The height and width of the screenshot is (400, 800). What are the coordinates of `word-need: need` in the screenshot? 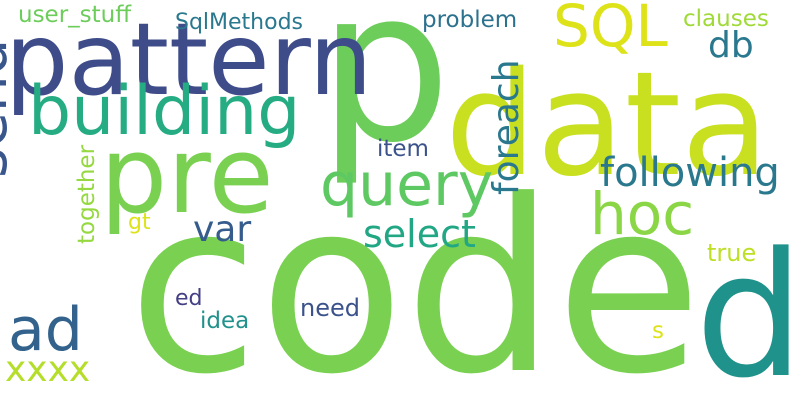 It's located at (330, 308).